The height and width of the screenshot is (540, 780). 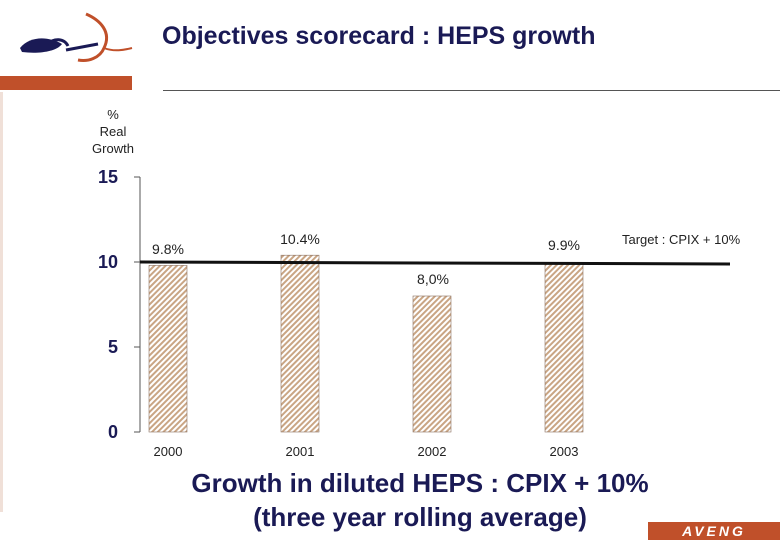 What do you see at coordinates (564, 451) in the screenshot?
I see `x-tick-label: 2003` at bounding box center [564, 451].